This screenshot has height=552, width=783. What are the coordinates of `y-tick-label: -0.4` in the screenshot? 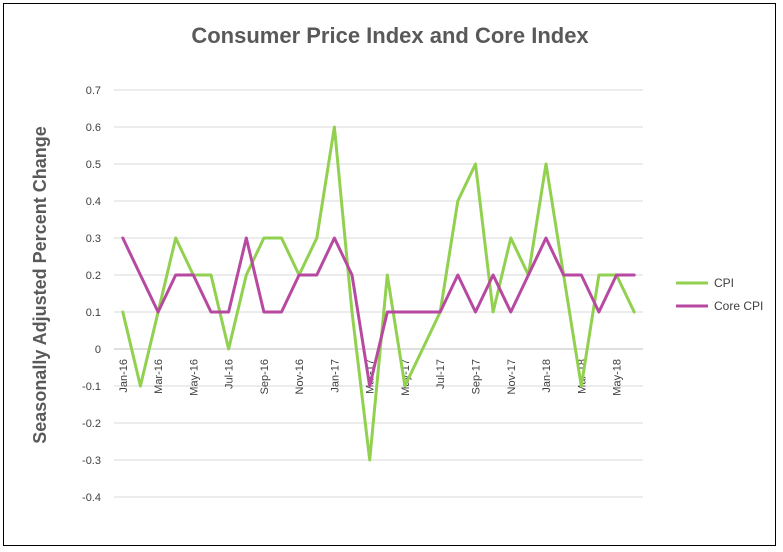 It's located at (91, 498).